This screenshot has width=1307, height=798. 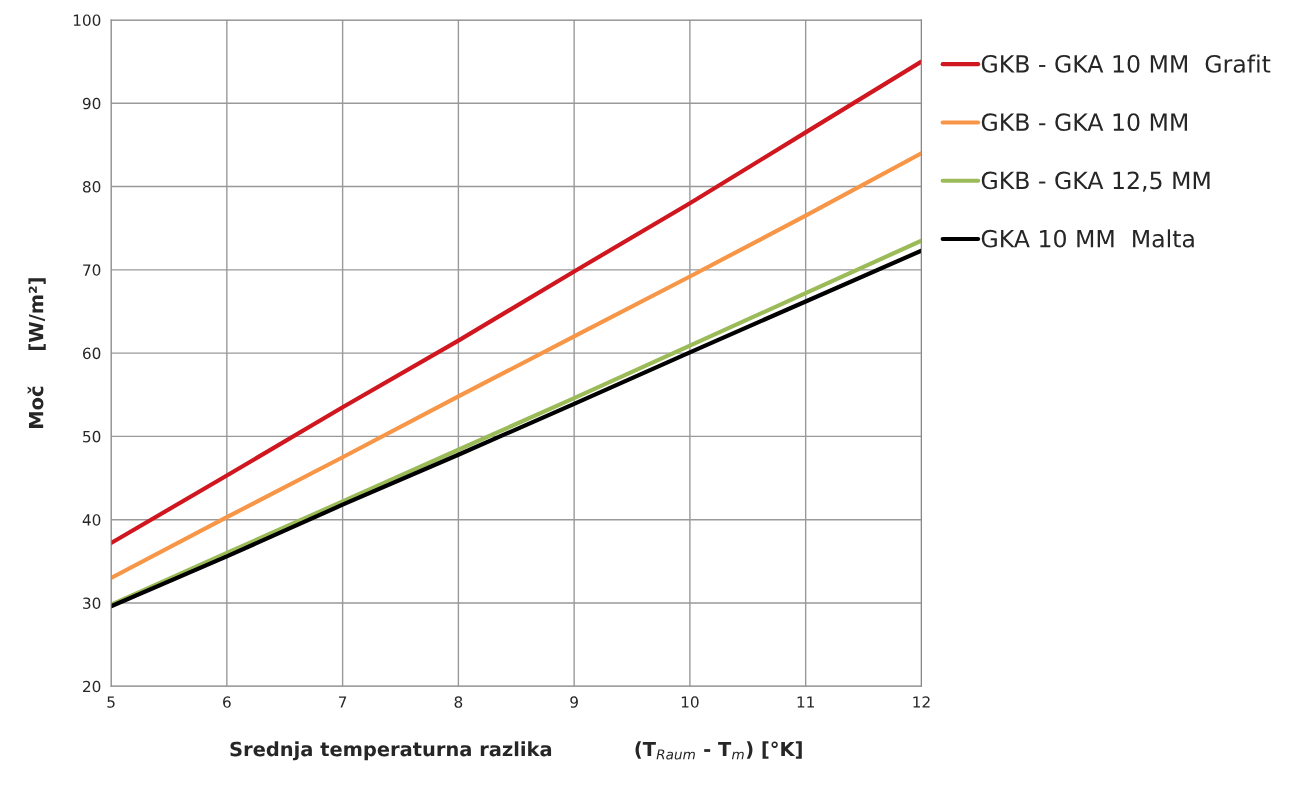 I want to click on legend-label: GKA 10 MM Malta, so click(x=1087, y=238).